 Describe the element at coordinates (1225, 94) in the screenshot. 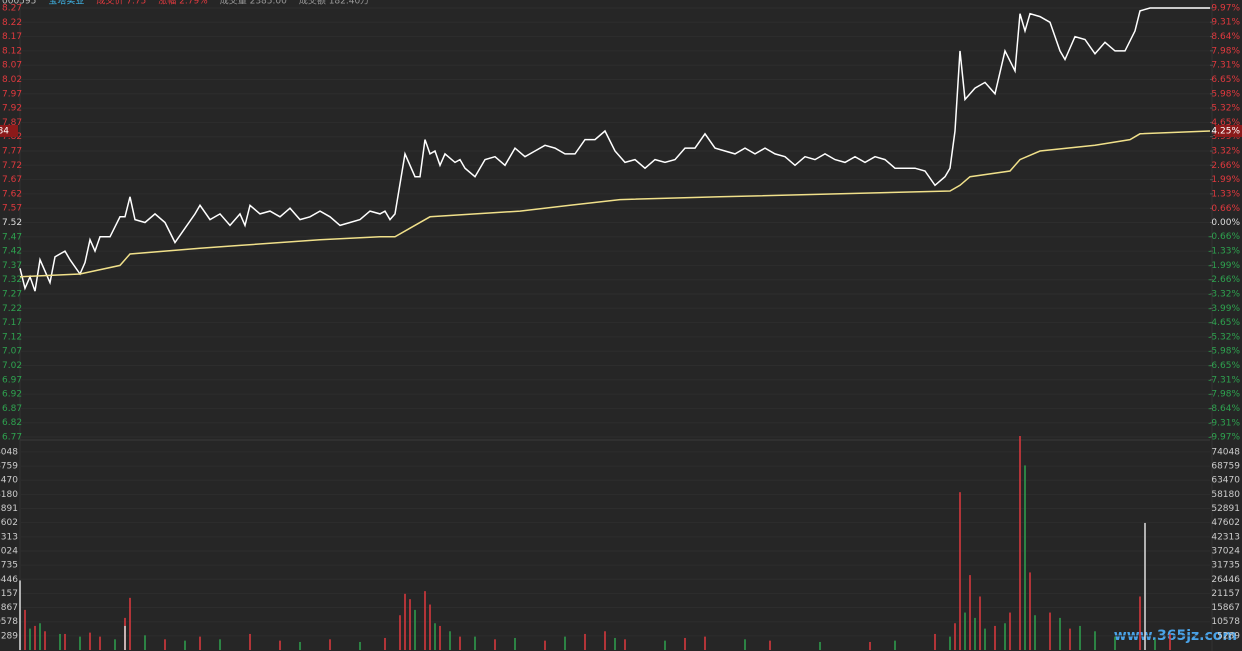

I see `y2-tick-label: 5.98%` at that location.